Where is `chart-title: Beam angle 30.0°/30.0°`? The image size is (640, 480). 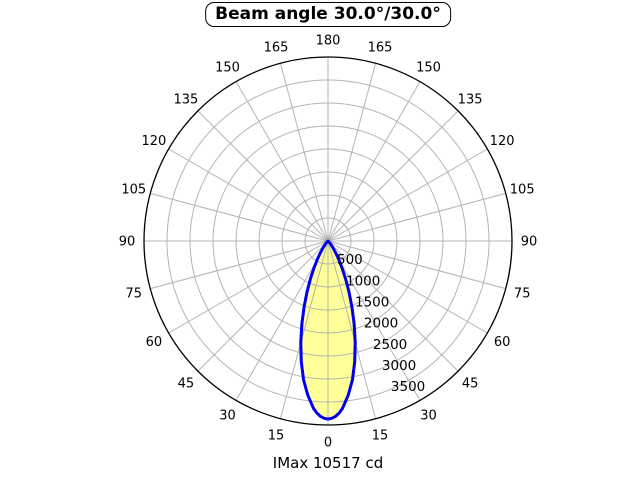
chart-title: Beam angle 30.0°/30.0° is located at coordinates (328, 14).